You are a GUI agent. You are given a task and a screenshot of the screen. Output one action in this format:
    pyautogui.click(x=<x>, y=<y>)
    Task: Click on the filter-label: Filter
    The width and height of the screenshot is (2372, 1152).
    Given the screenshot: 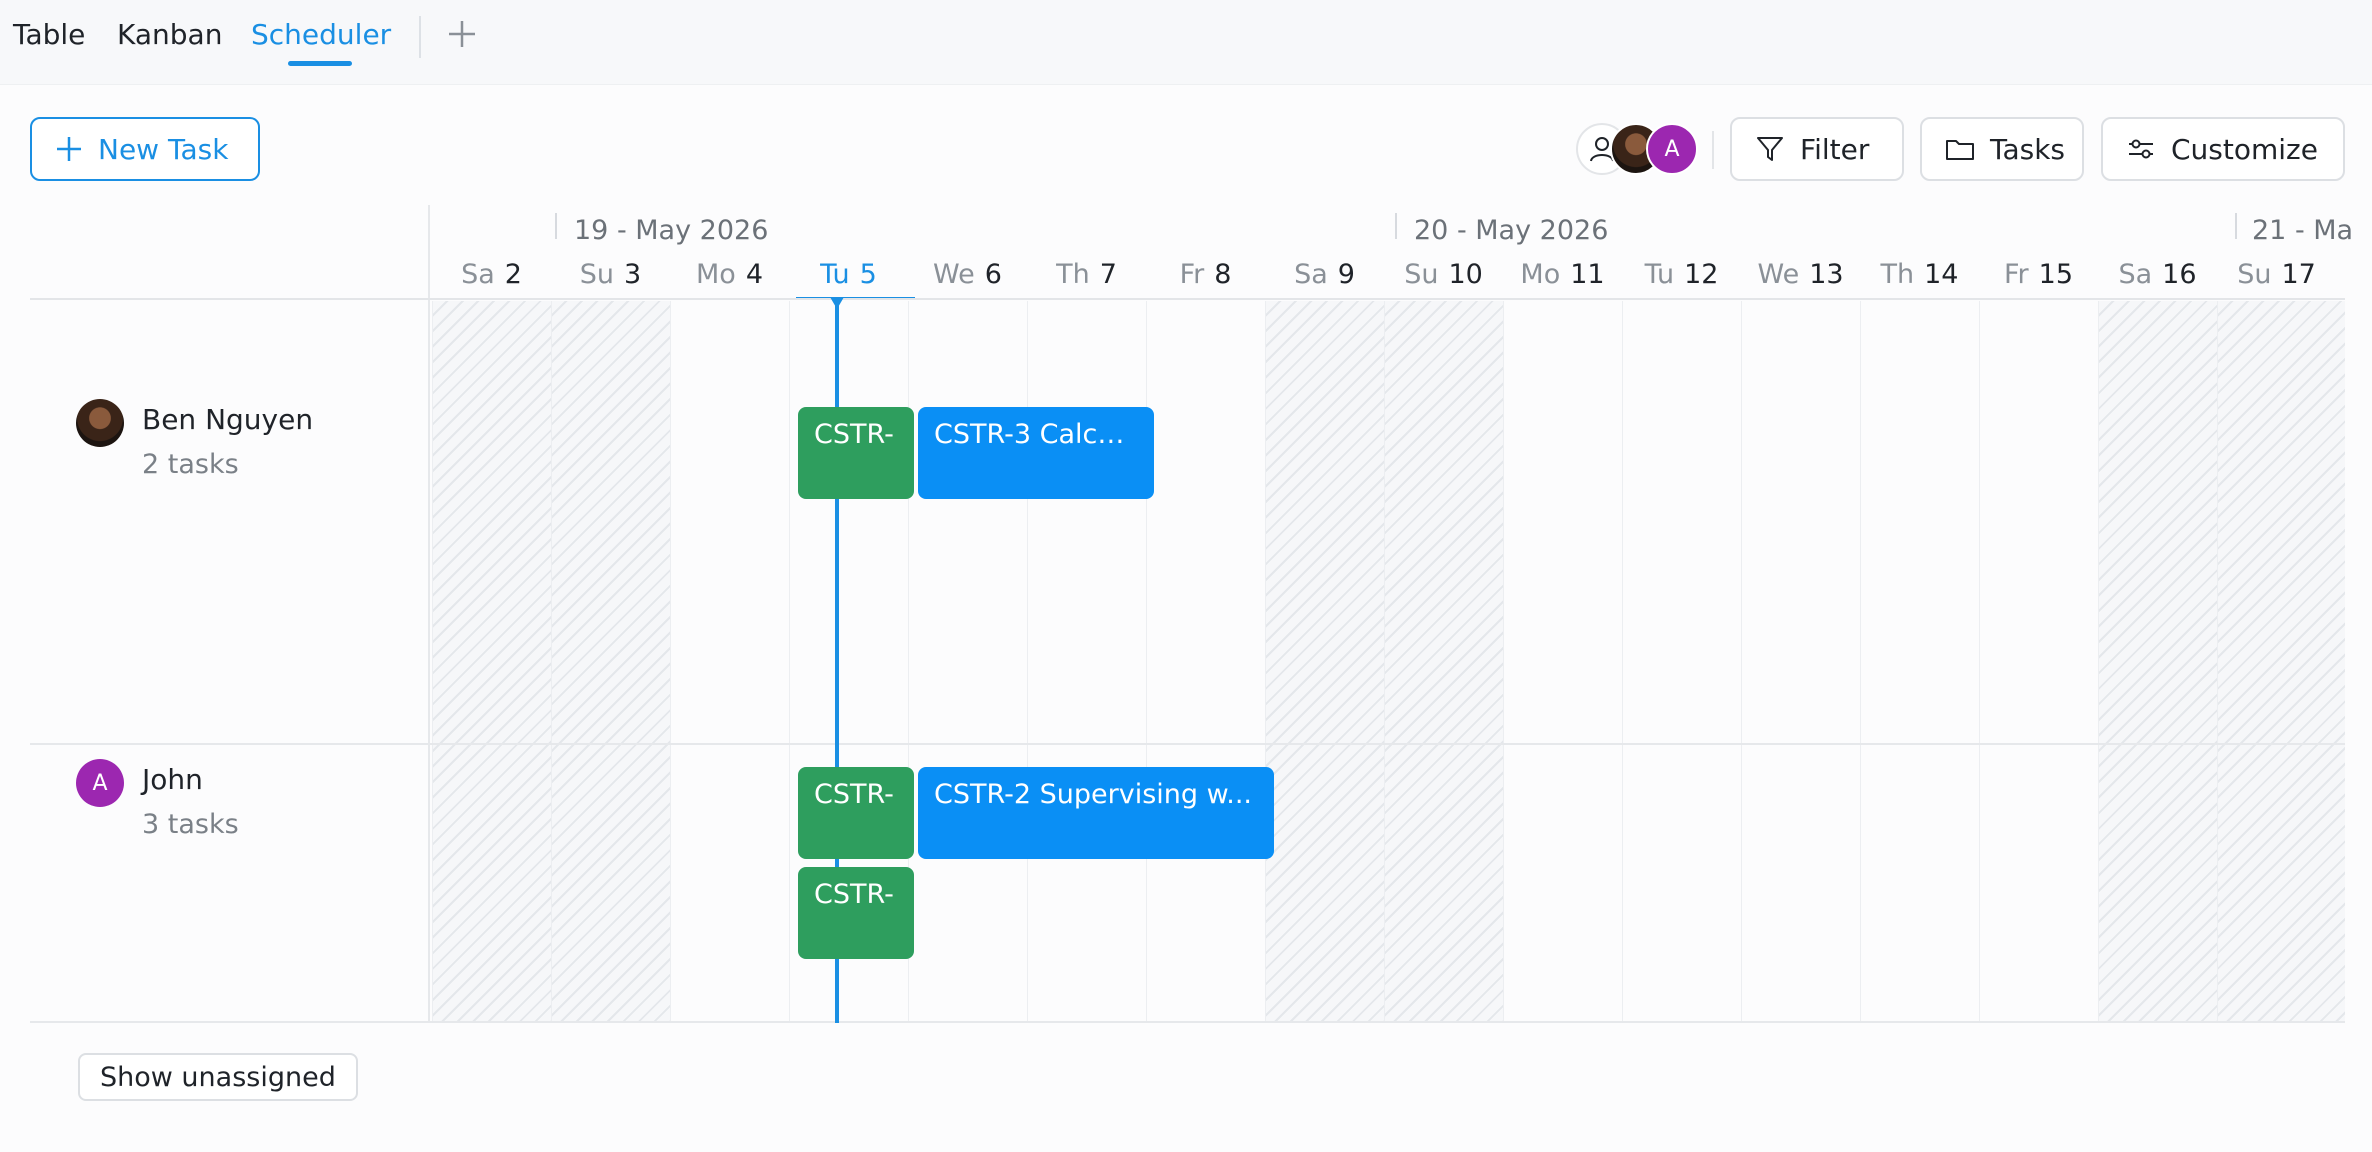 What is the action you would take?
    pyautogui.click(x=1835, y=149)
    